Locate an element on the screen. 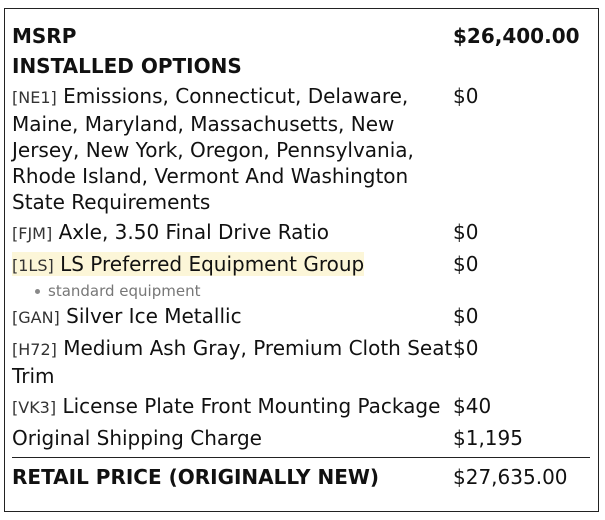 This screenshot has height=520, width=605. options-heading-row: INSTALLED OPTIONS is located at coordinates (301, 66).